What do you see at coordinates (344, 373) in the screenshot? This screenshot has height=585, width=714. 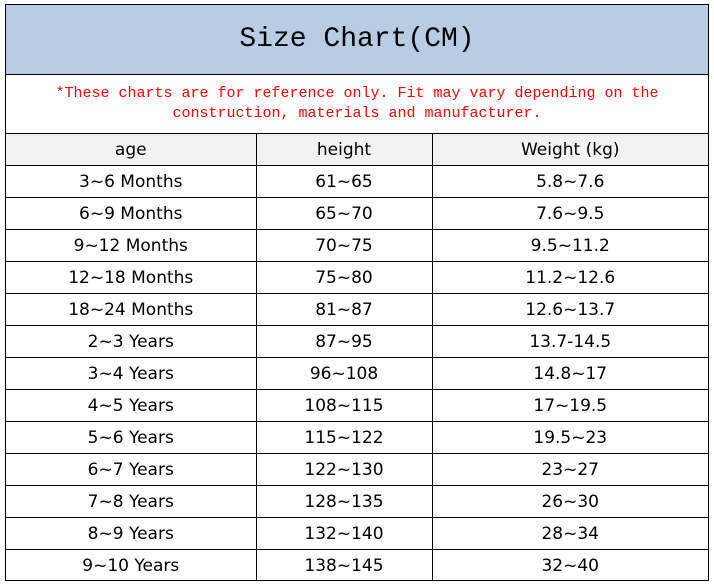 I see `table-cell: 96~108` at bounding box center [344, 373].